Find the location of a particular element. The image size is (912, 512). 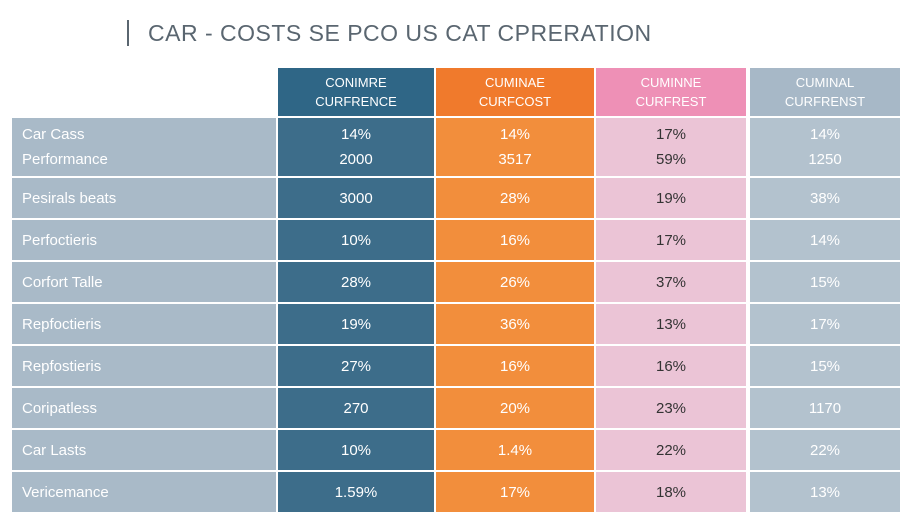

table-cell-bg: 18% is located at coordinates (671, 492).